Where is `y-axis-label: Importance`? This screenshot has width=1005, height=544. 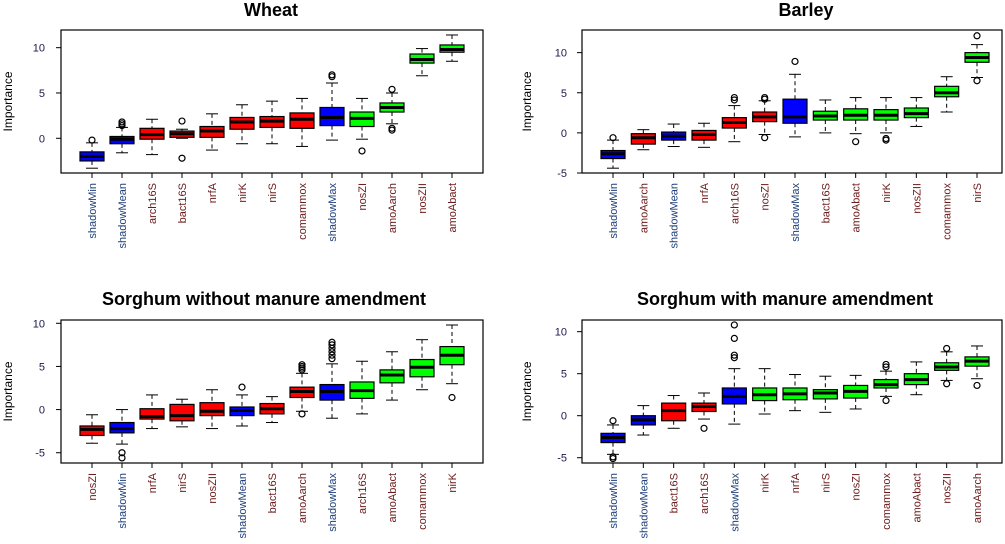
y-axis-label: Importance is located at coordinates (8, 101).